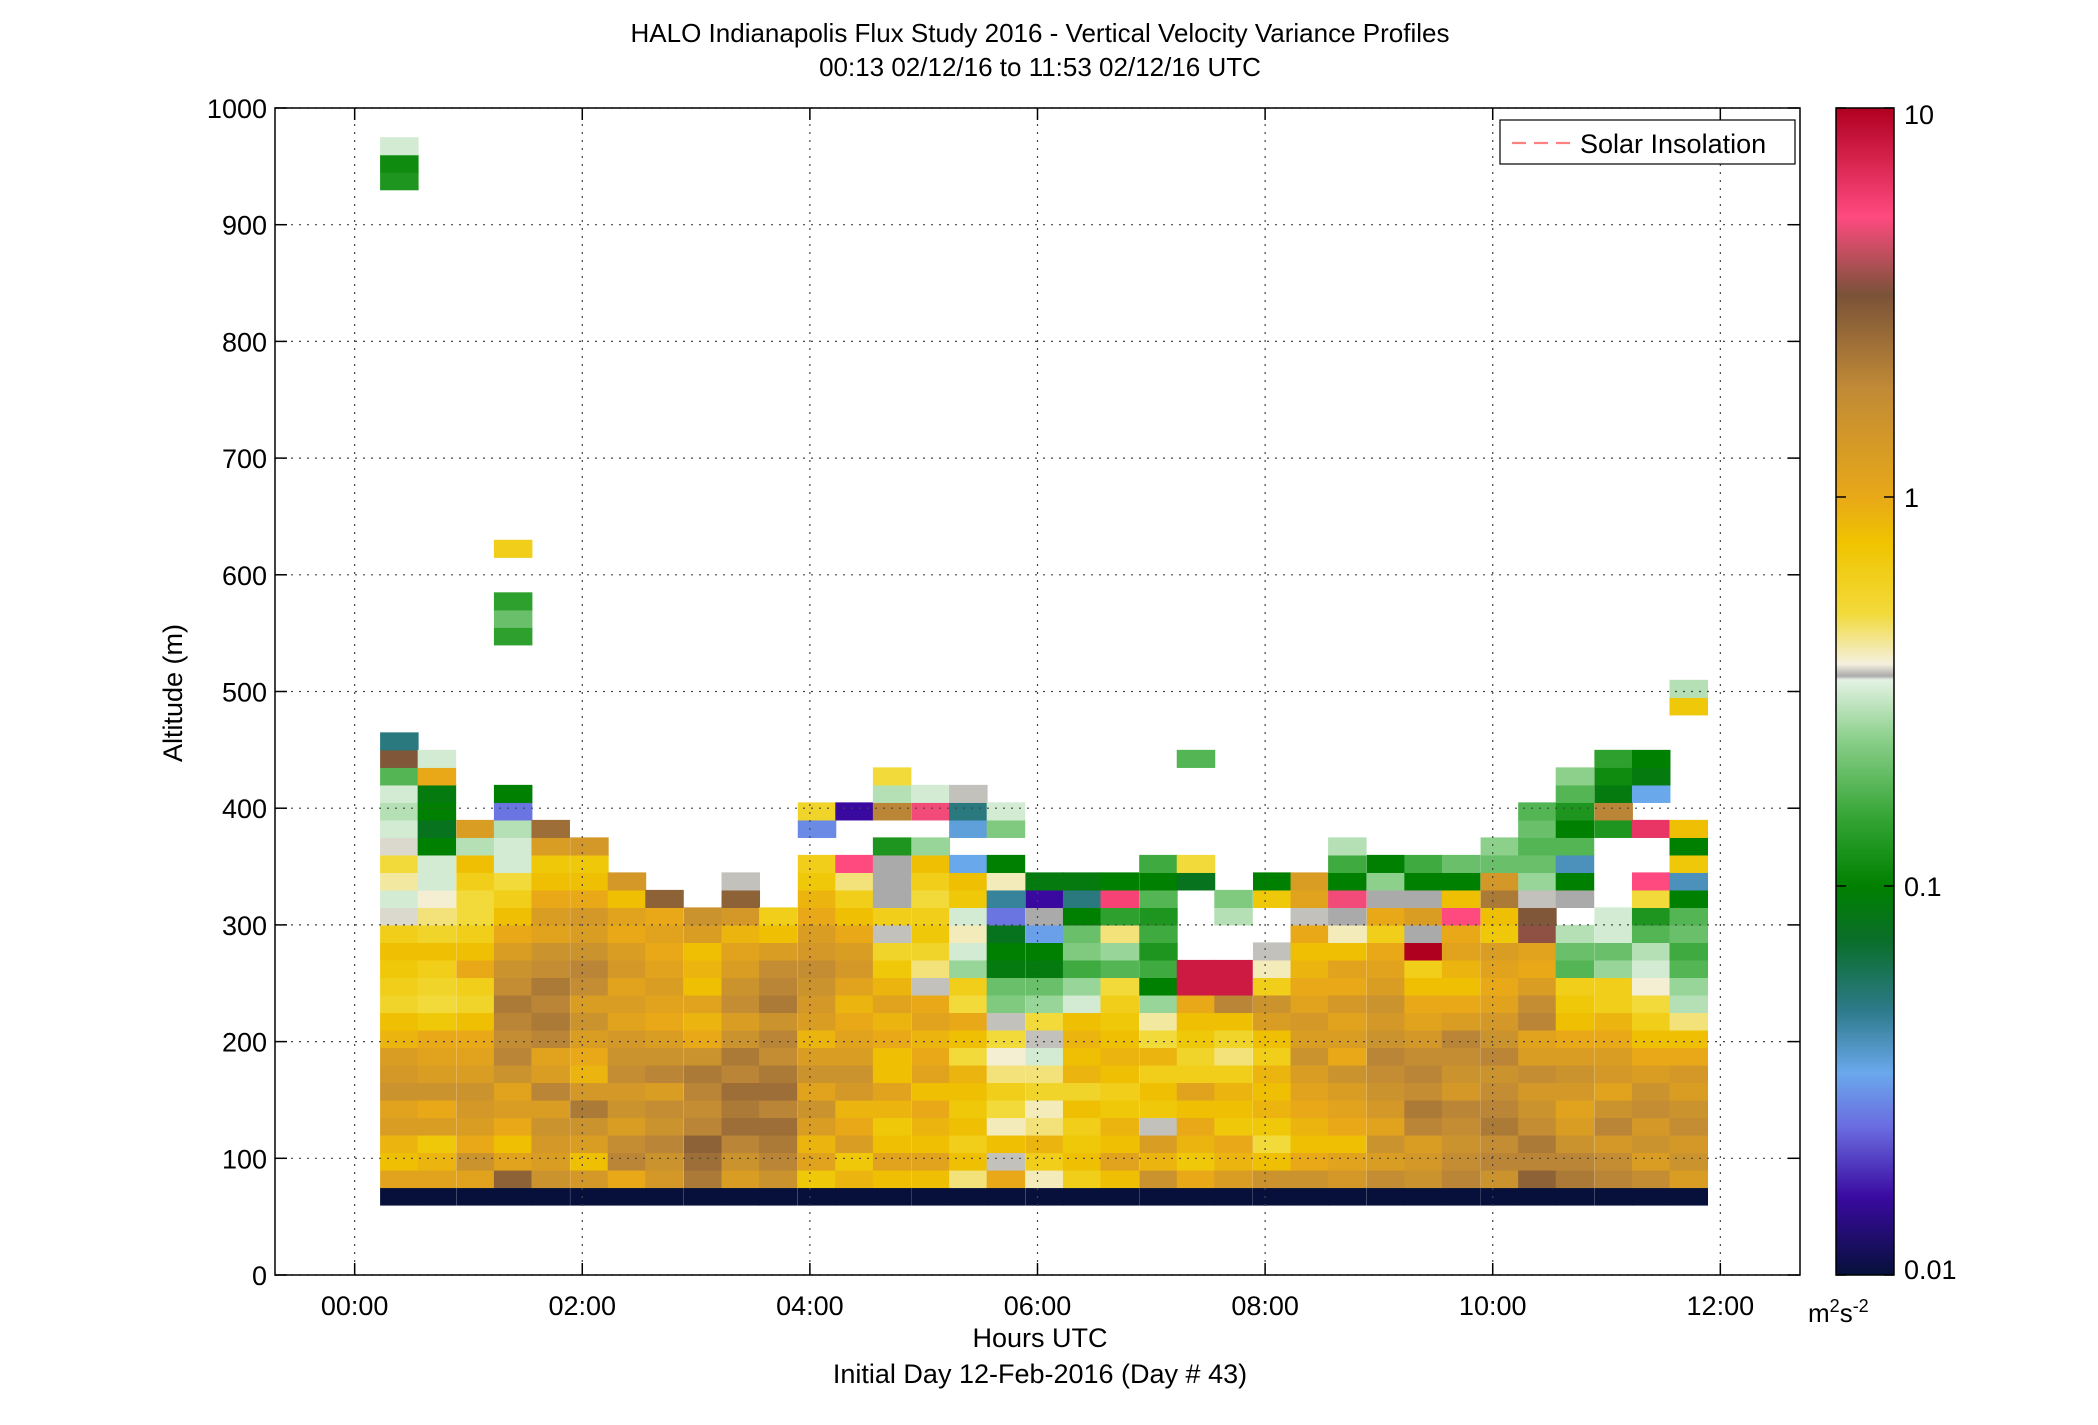  I want to click on y-tick-label: 800, so click(244, 342).